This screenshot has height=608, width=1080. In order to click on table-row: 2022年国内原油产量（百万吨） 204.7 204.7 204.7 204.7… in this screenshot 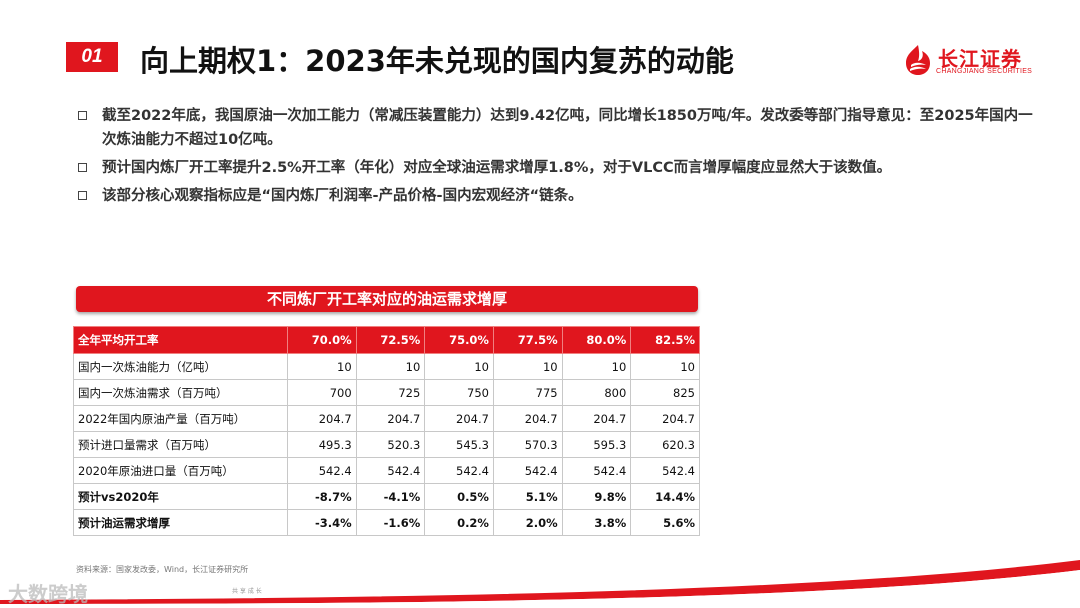, I will do `click(386, 418)`.